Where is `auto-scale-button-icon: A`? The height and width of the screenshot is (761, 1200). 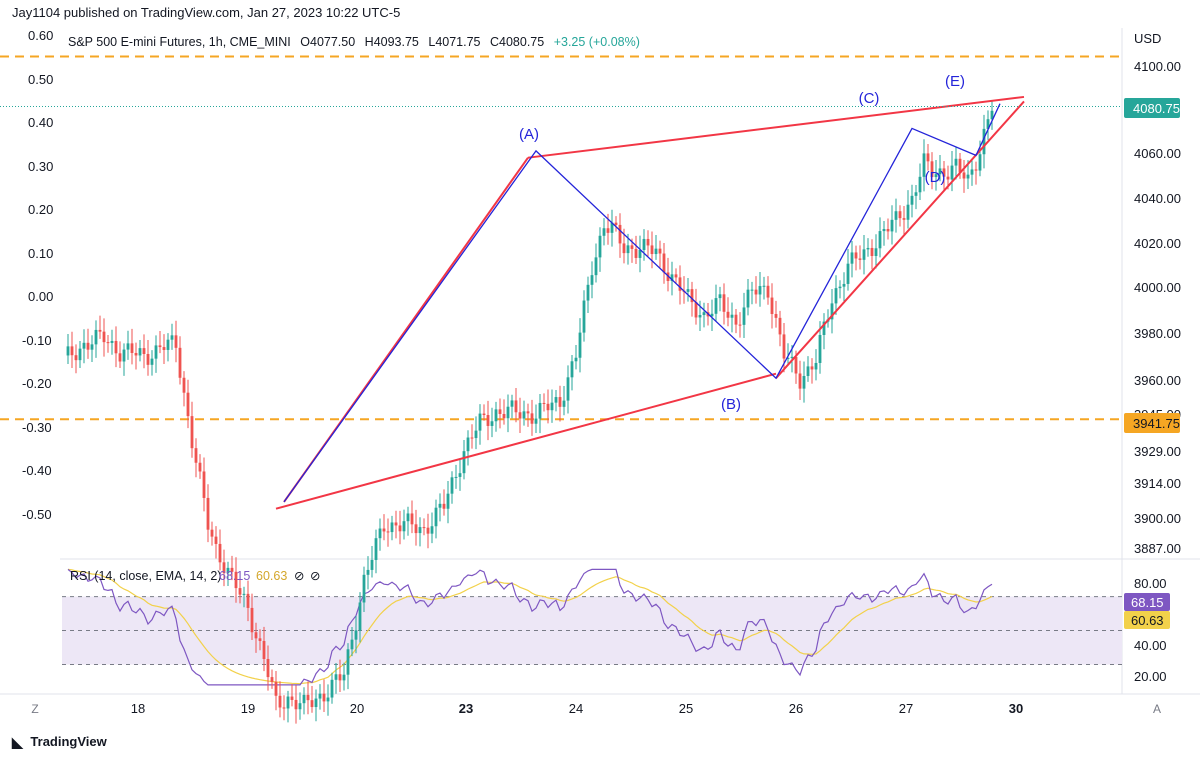
auto-scale-button-icon: A is located at coordinates (1157, 709).